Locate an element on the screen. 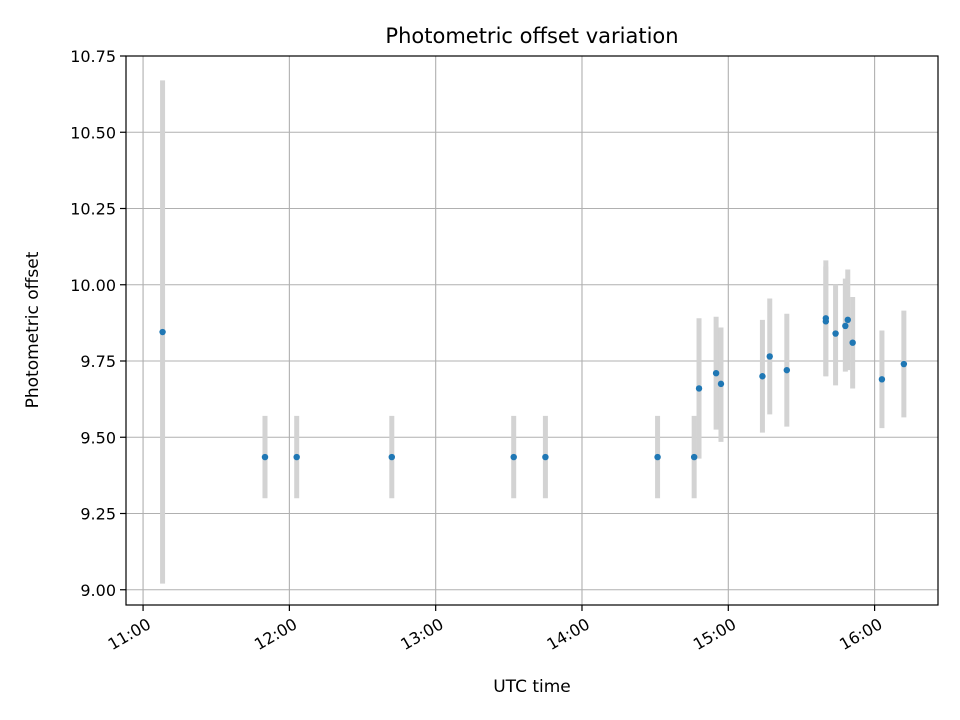  y-tick-label: 9.00 is located at coordinates (98, 590).